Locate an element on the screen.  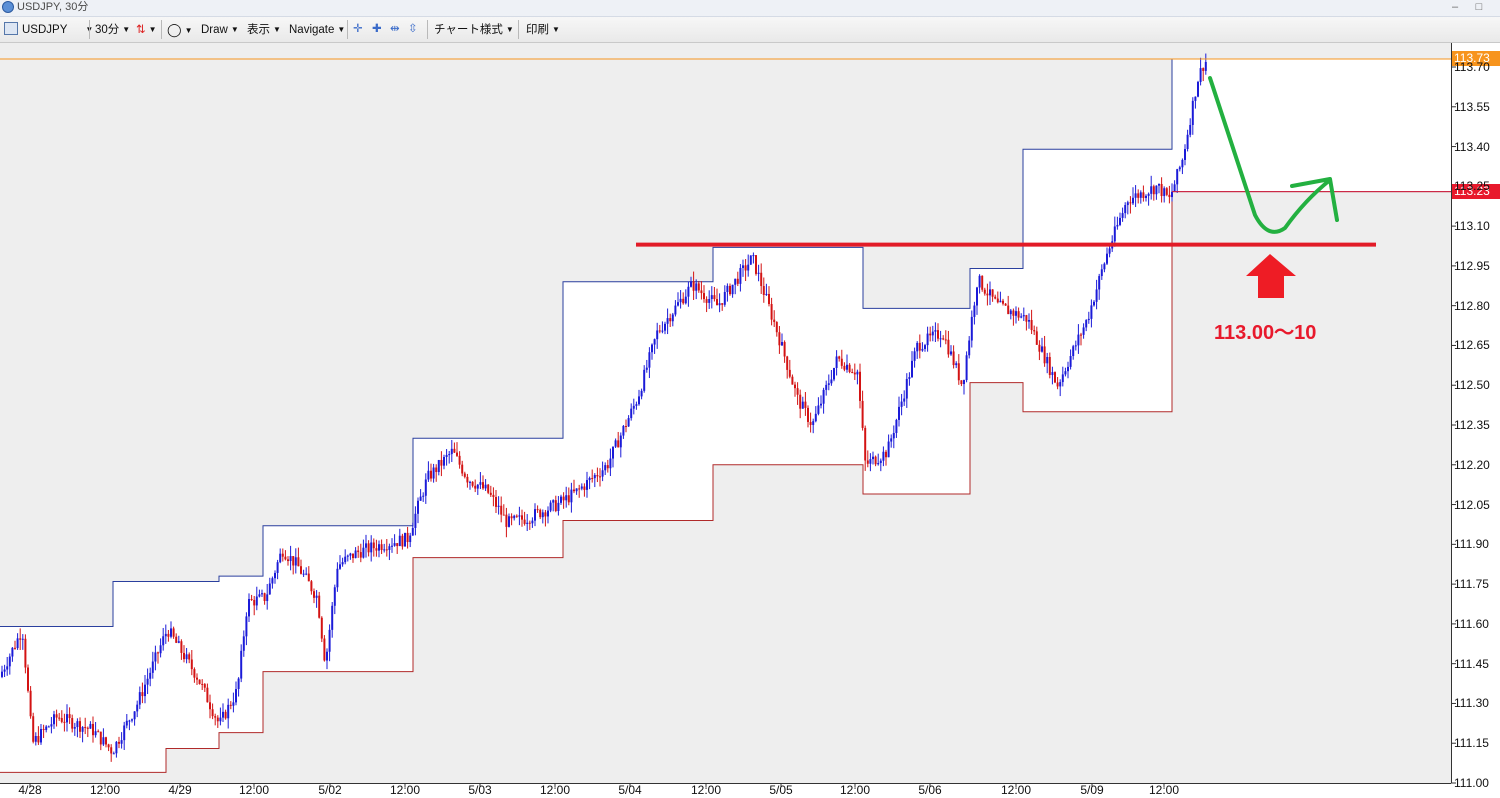
display-menu: 表示 ▼ is located at coordinates (264, 30).